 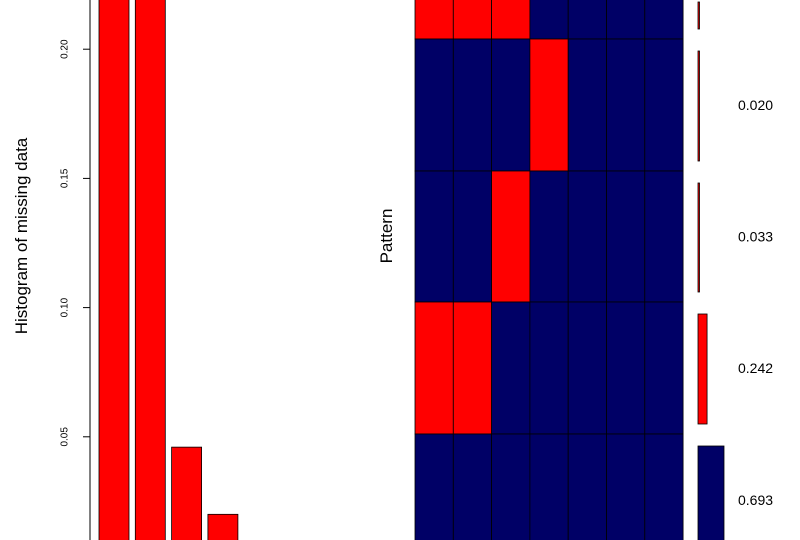 What do you see at coordinates (65, 307) in the screenshot?
I see `histogram-tick-label: 0.10` at bounding box center [65, 307].